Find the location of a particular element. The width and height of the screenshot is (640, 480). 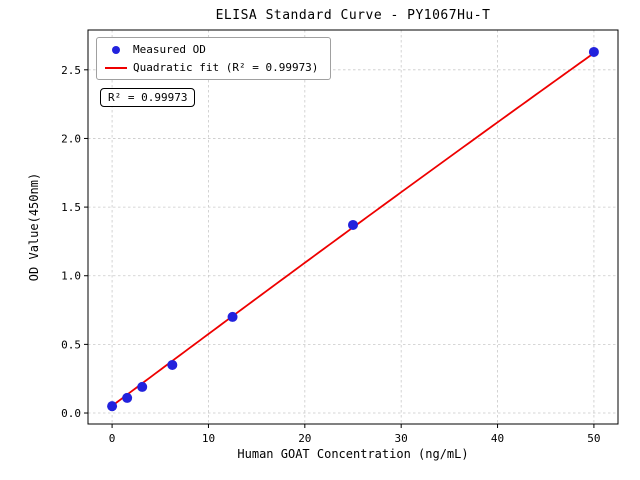

x-tick-label: 10 is located at coordinates (208, 438).